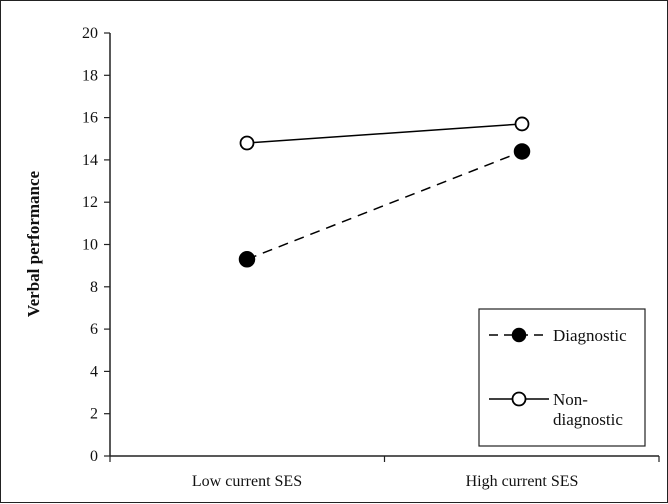 The width and height of the screenshot is (668, 504). Describe the element at coordinates (570, 399) in the screenshot. I see `legend-label-nondiagnostic-line1: Non-` at that location.